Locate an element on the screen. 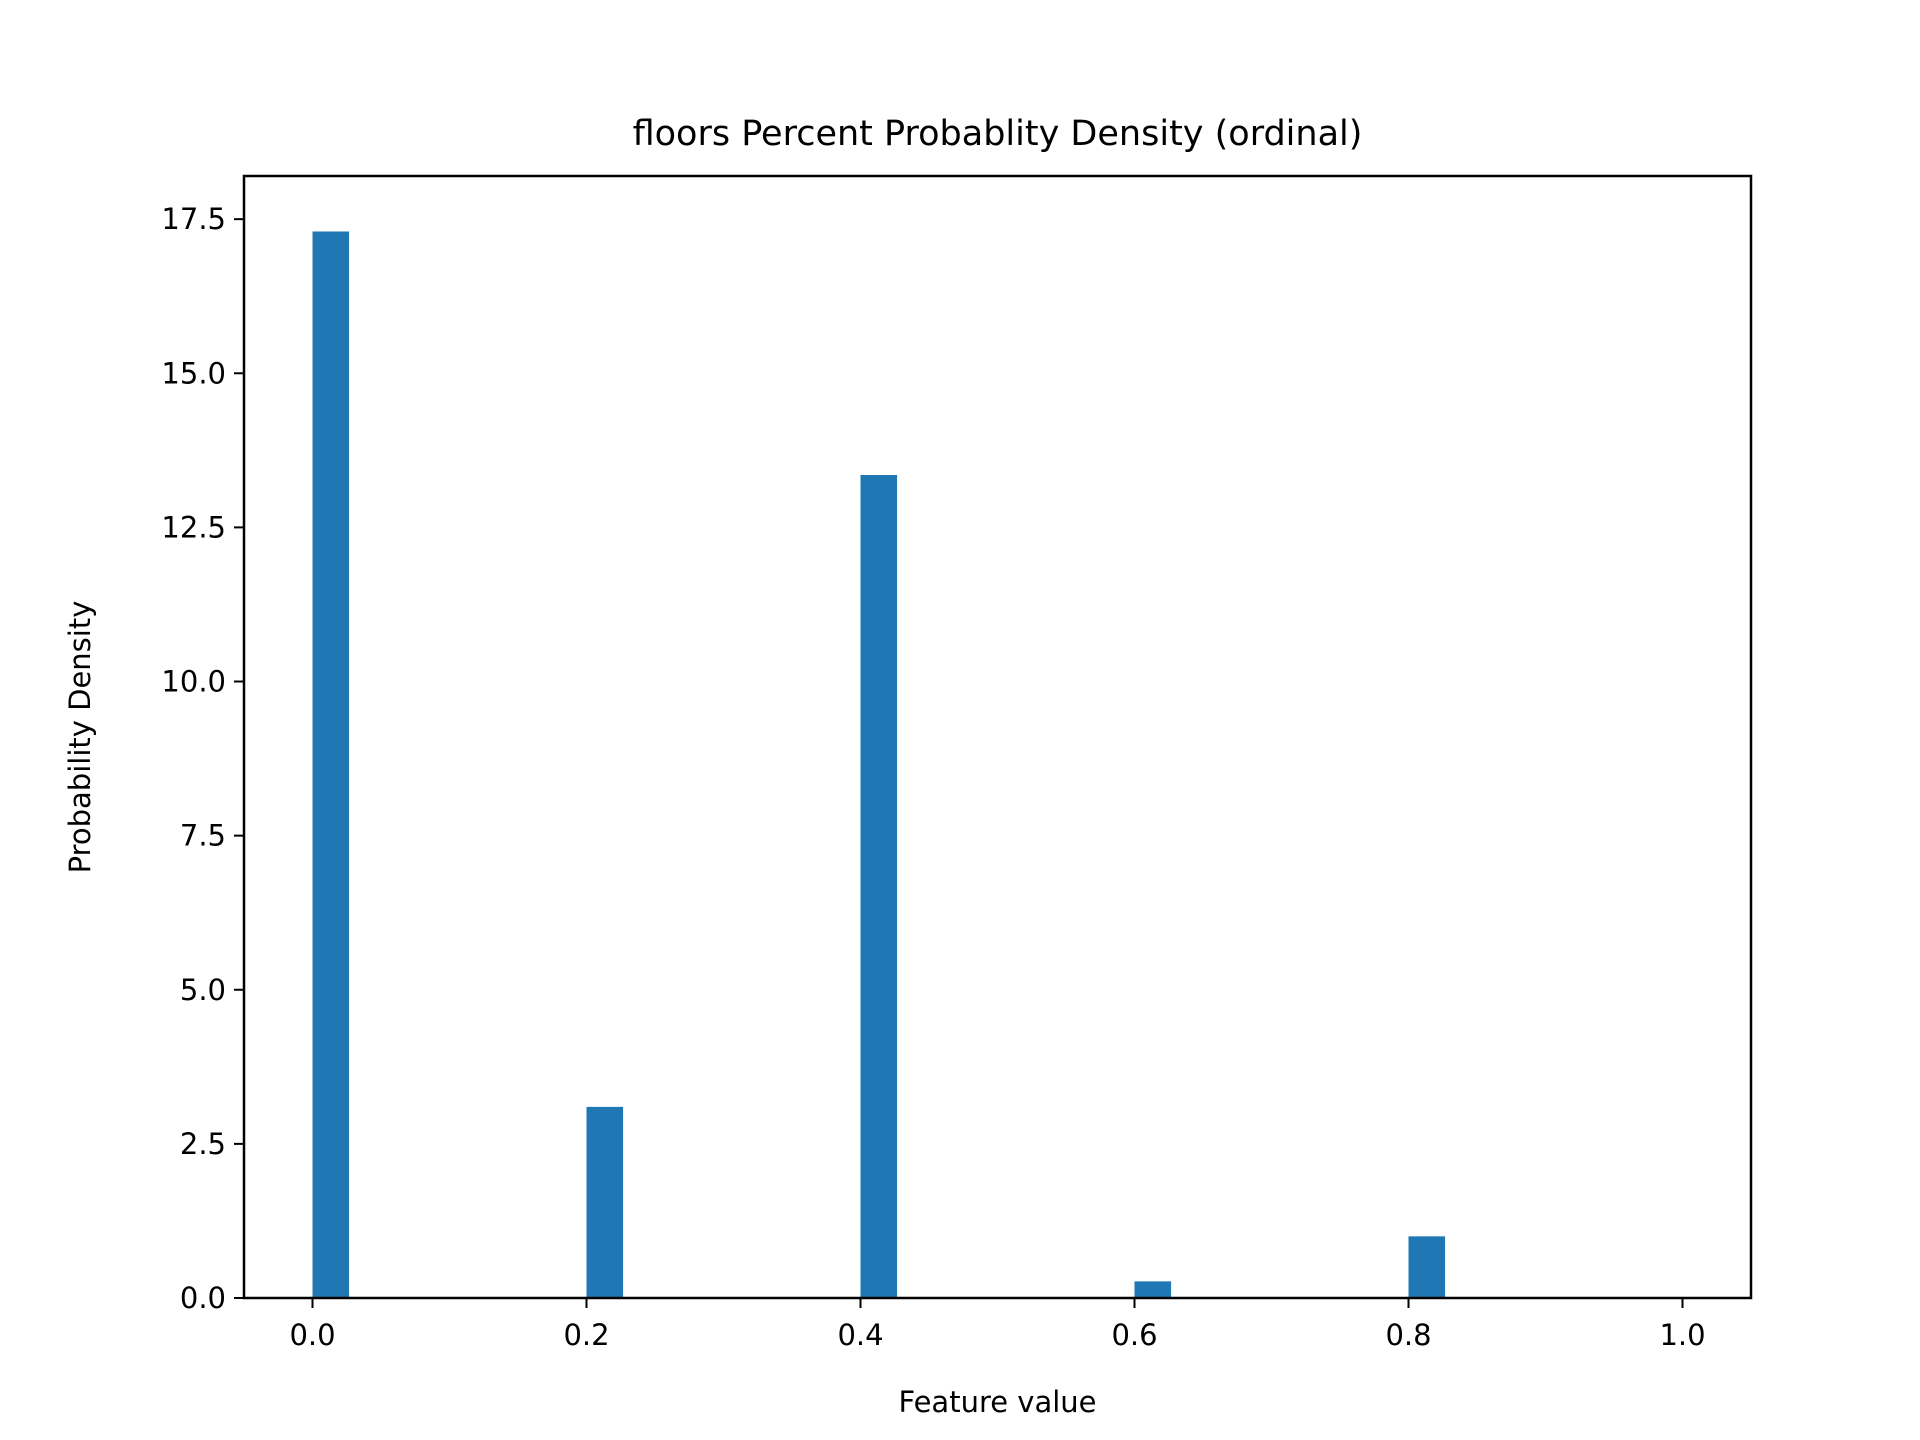  x-tick-label-2: 0.4 is located at coordinates (860, 1335).